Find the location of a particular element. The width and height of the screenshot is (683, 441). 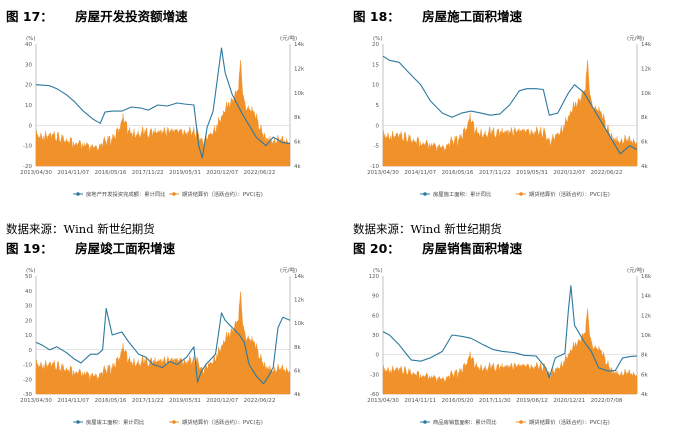

x-tick-label: 2017/11/30 is located at coordinates (495, 401).